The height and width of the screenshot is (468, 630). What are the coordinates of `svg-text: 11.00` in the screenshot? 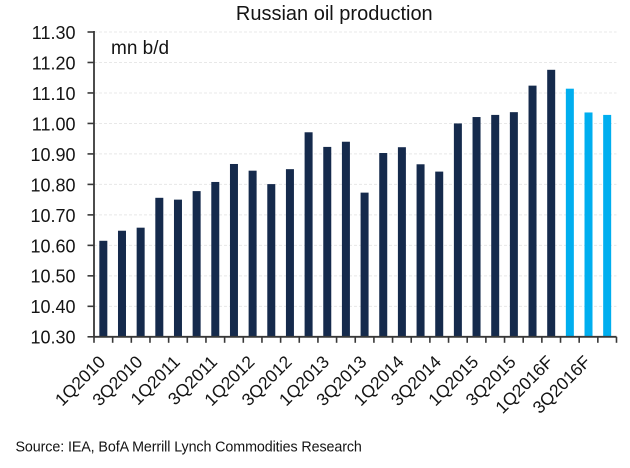 It's located at (54, 124).